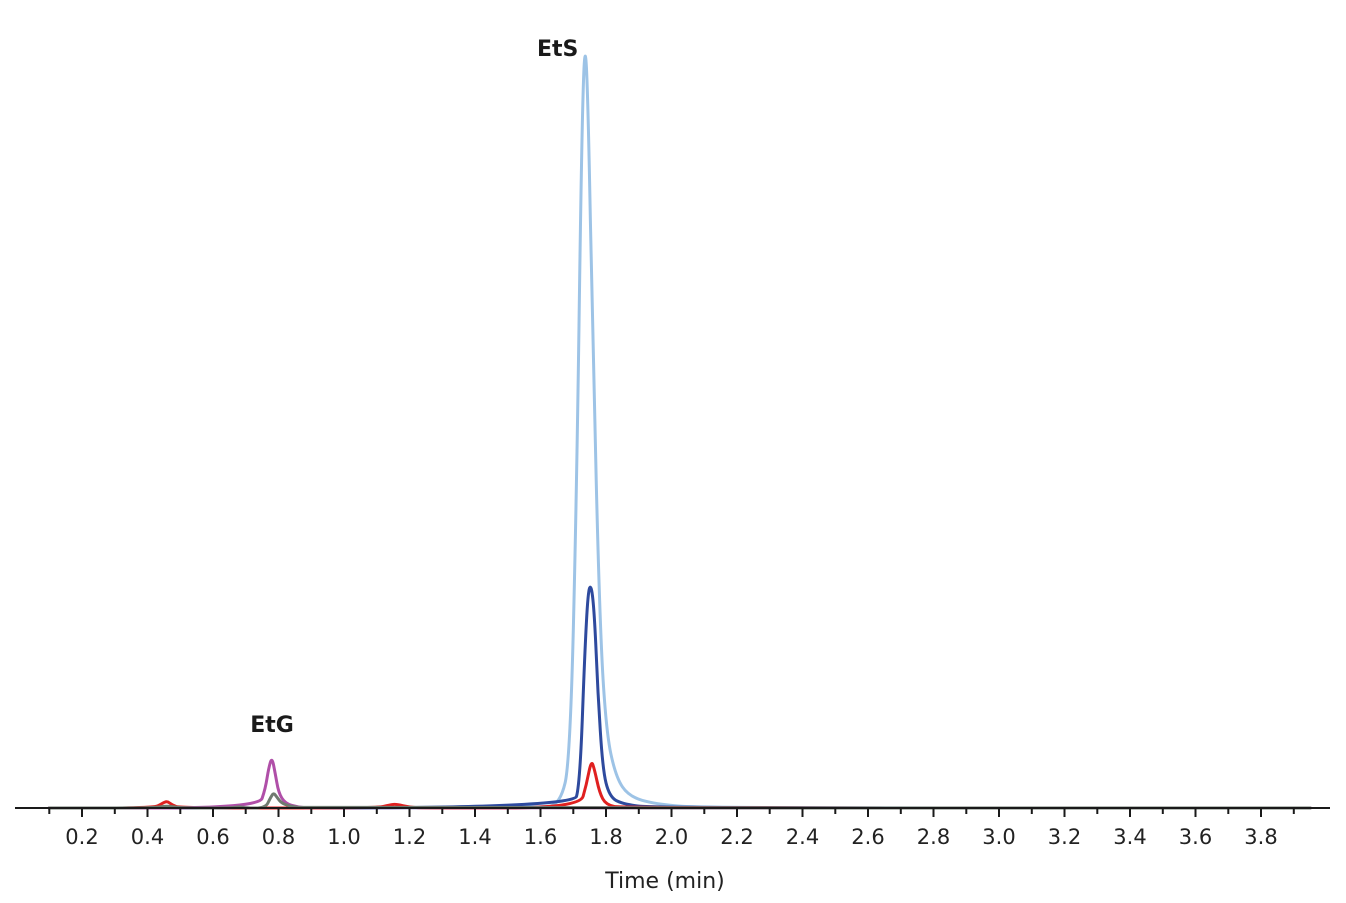  What do you see at coordinates (605, 837) in the screenshot?
I see `x-tick-label: 1.8` at bounding box center [605, 837].